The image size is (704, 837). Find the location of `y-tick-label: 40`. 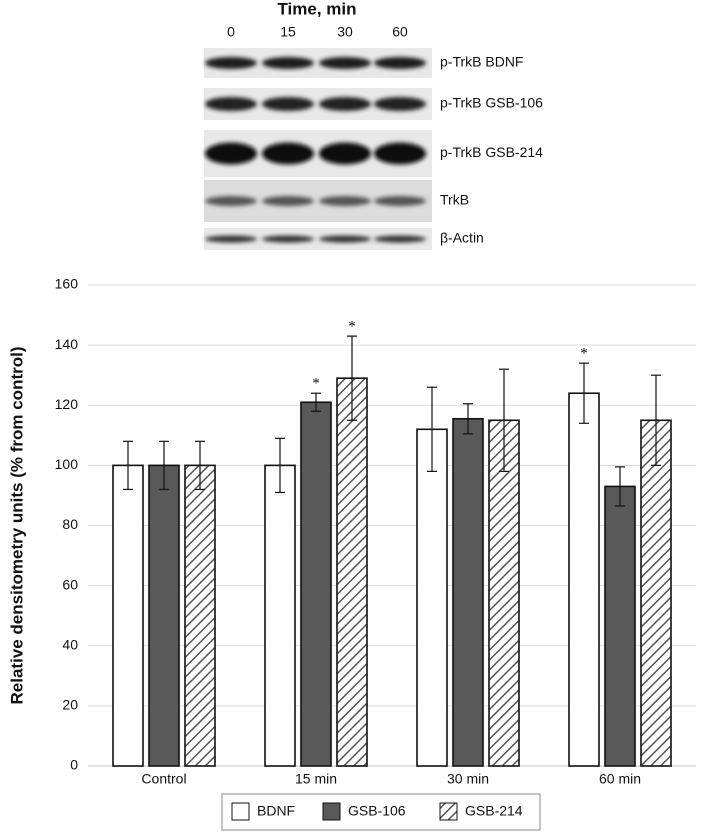

y-tick-label: 40 is located at coordinates (70, 644).